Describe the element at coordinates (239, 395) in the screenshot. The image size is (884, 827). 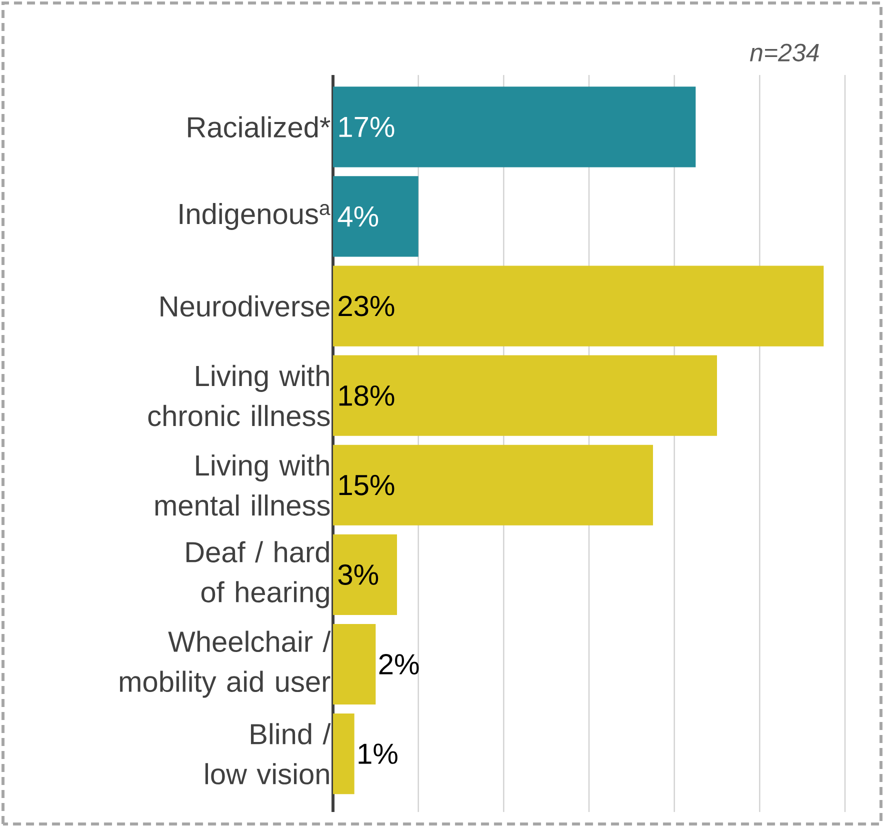
I see `y-tick-label: Living with chronic illness` at that location.